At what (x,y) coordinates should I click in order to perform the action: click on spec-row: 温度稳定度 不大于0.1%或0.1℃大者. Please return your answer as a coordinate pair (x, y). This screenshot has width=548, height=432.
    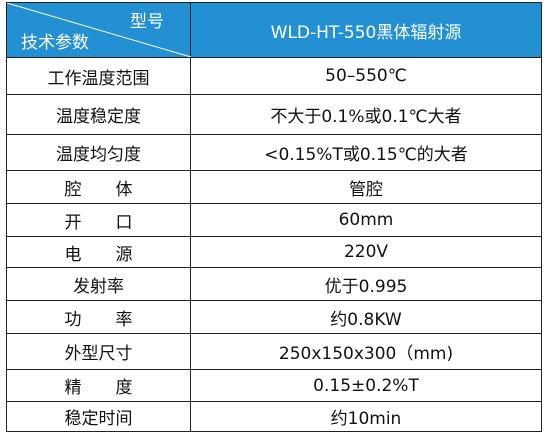
    Looking at the image, I should click on (274, 114).